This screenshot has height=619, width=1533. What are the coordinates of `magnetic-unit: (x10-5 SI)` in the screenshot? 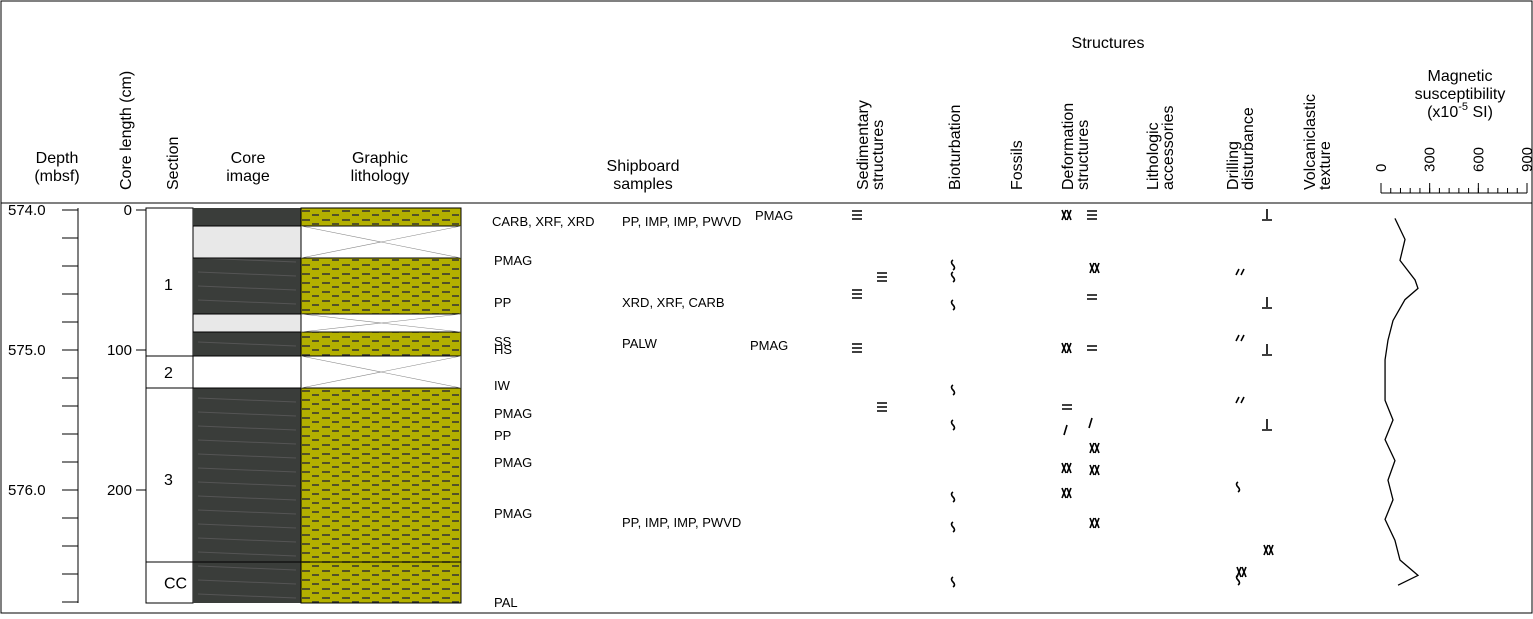 It's located at (1460, 111).